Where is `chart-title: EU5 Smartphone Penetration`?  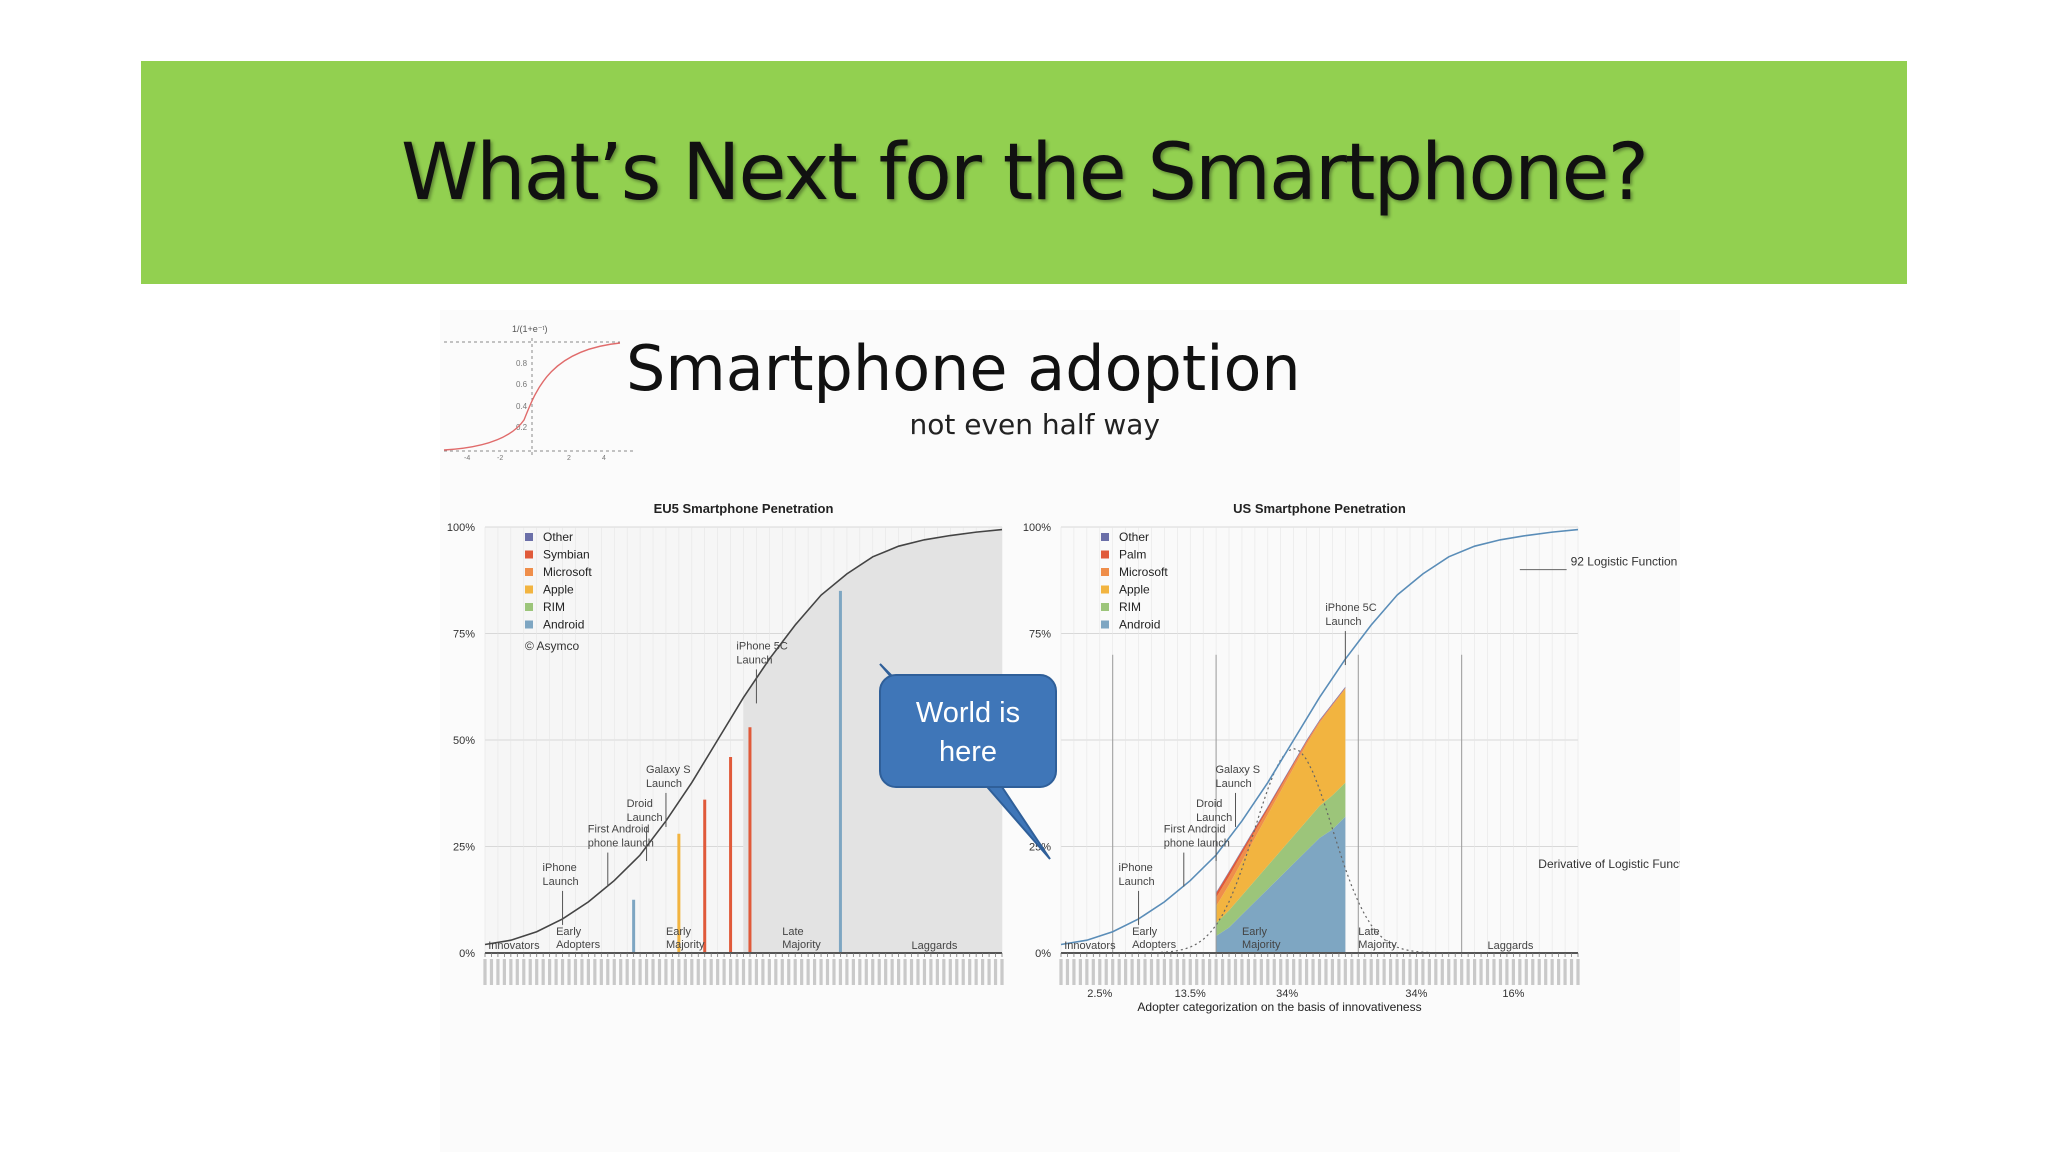 chart-title: EU5 Smartphone Penetration is located at coordinates (744, 508).